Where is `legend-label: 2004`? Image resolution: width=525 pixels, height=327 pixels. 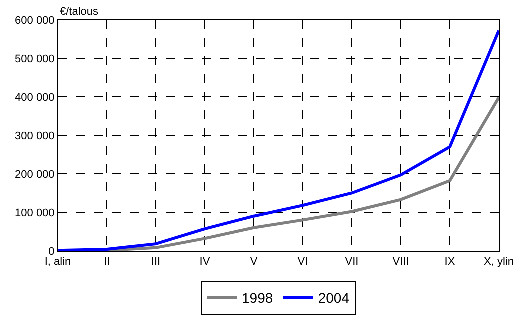
legend-label: 2004 is located at coordinates (334, 298).